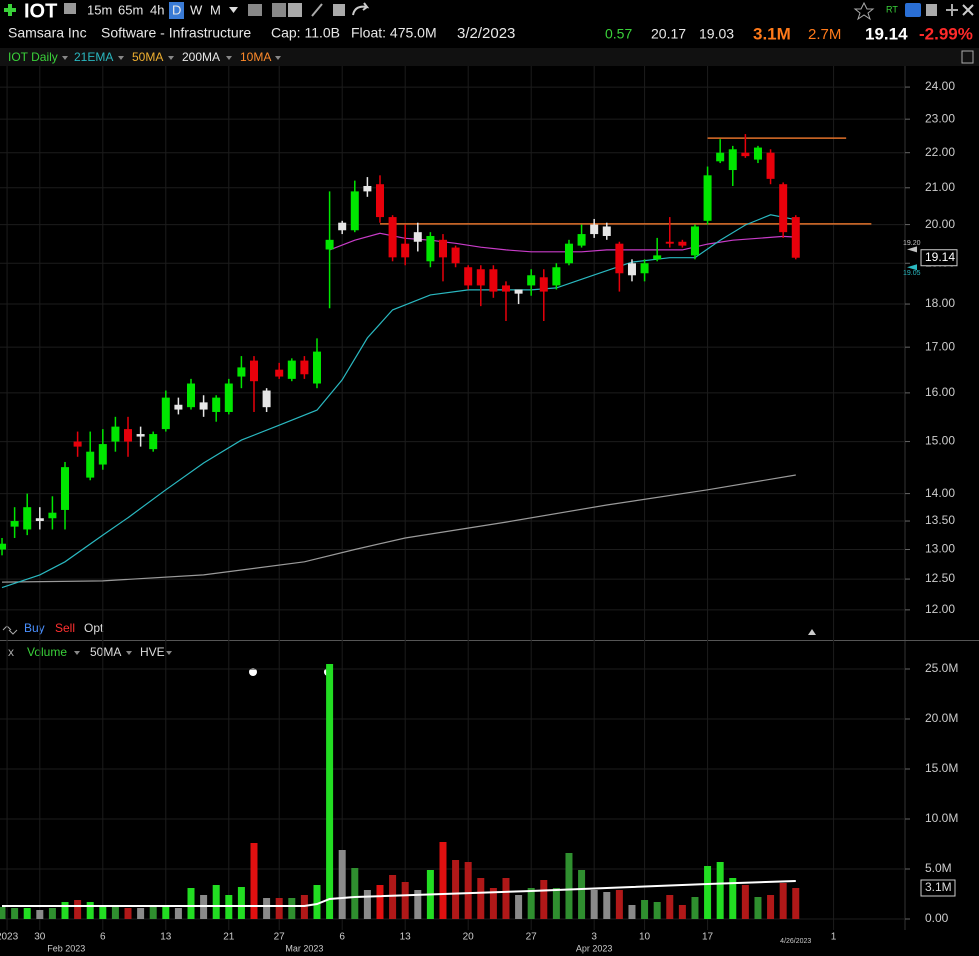  I want to click on y-tick-label: 25.0M, so click(941, 668).